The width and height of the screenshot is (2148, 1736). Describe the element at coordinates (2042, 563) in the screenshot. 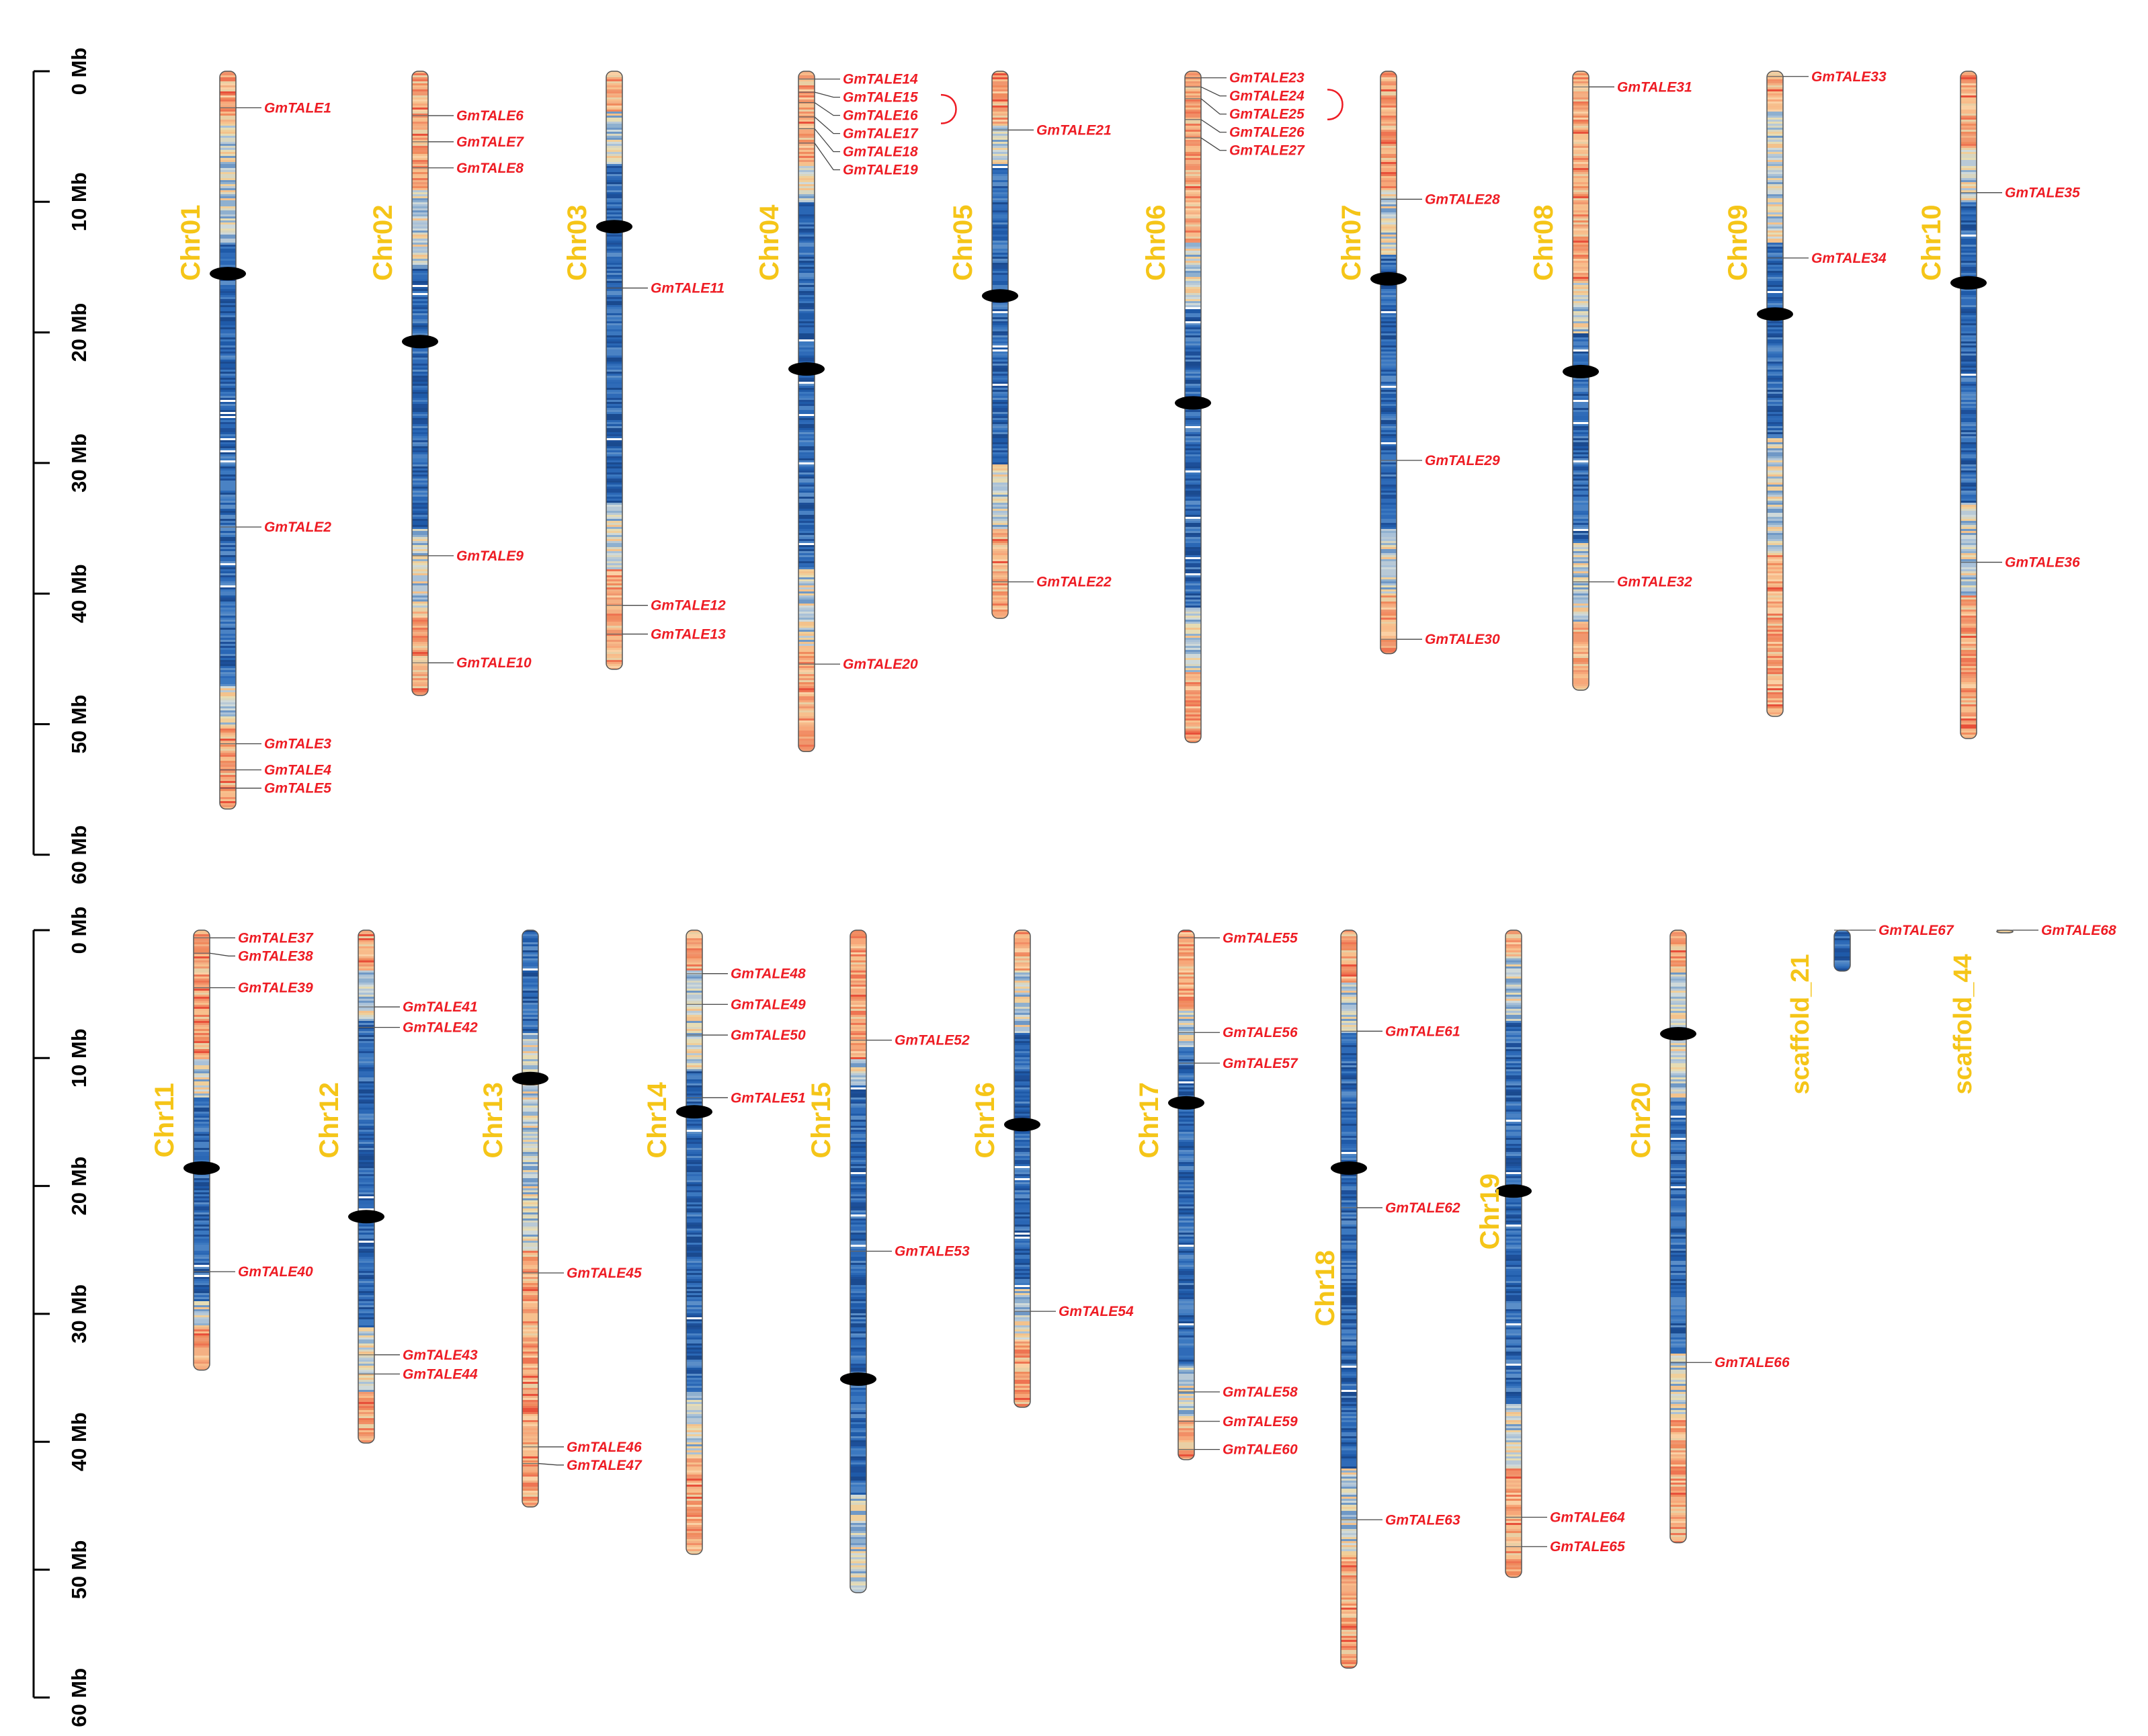

I see `gene-label: GmTALE36` at that location.